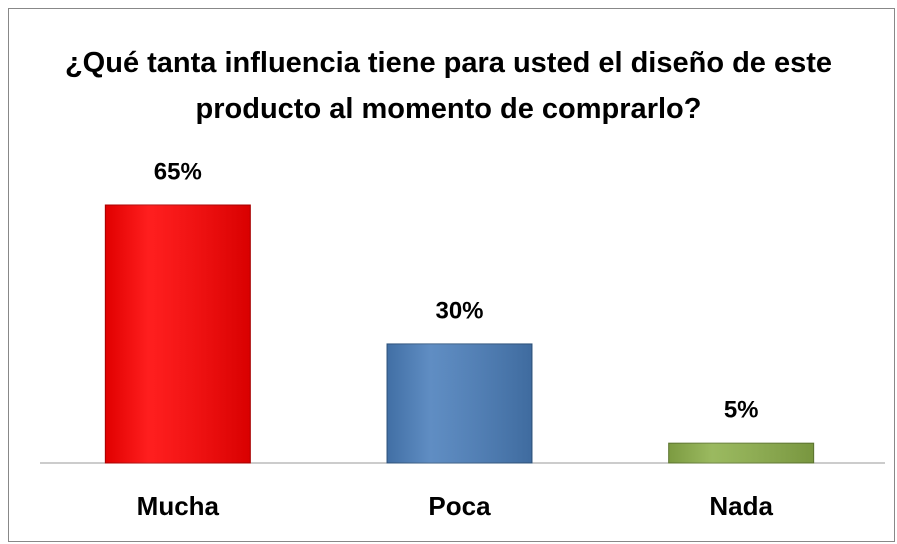 This screenshot has width=897, height=544. What do you see at coordinates (741, 409) in the screenshot?
I see `data-label: 5%` at bounding box center [741, 409].